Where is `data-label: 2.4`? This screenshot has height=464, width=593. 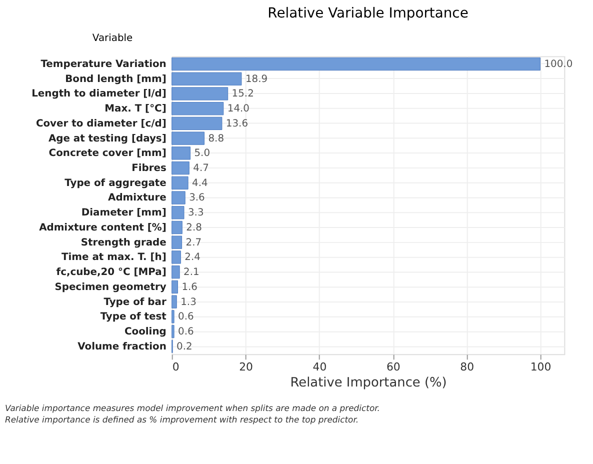
data-label: 2.4 is located at coordinates (192, 258).